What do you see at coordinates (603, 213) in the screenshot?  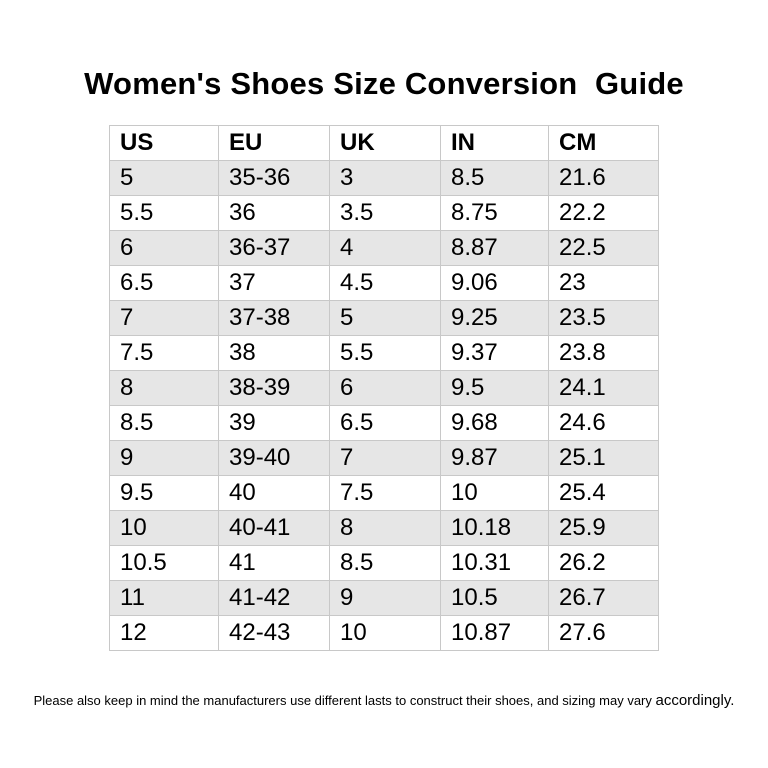 I see `table-cell-cm: 22.2` at bounding box center [603, 213].